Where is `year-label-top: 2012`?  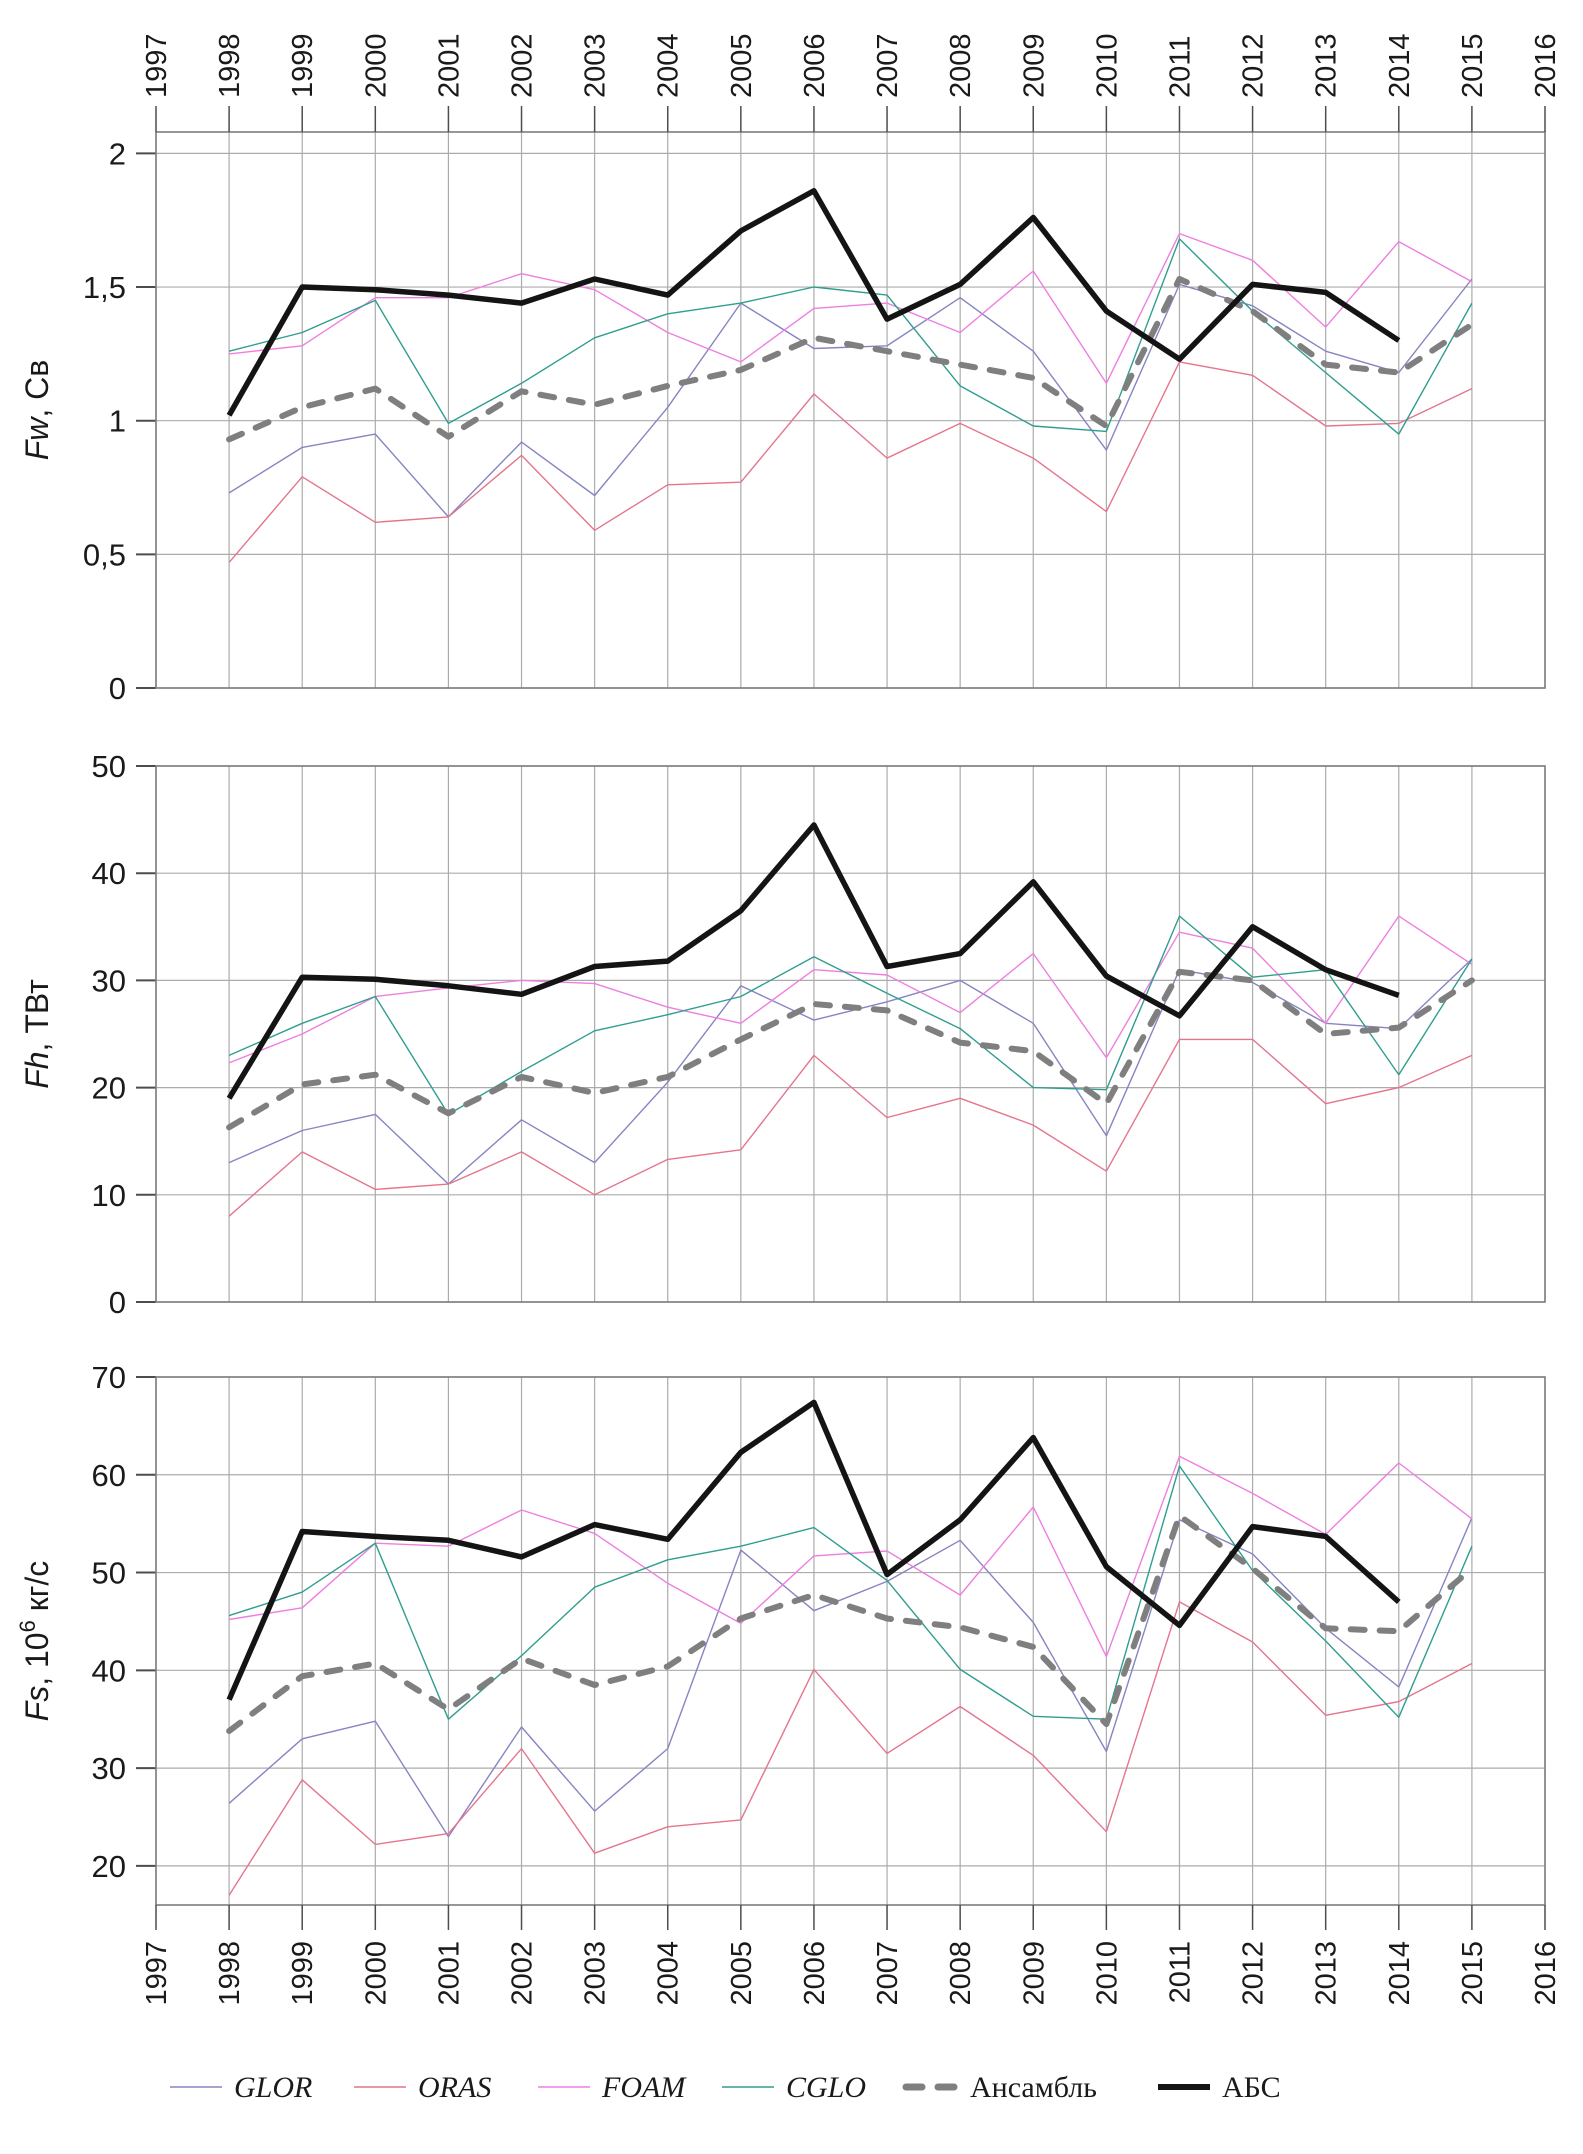 year-label-top: 2012 is located at coordinates (1254, 65).